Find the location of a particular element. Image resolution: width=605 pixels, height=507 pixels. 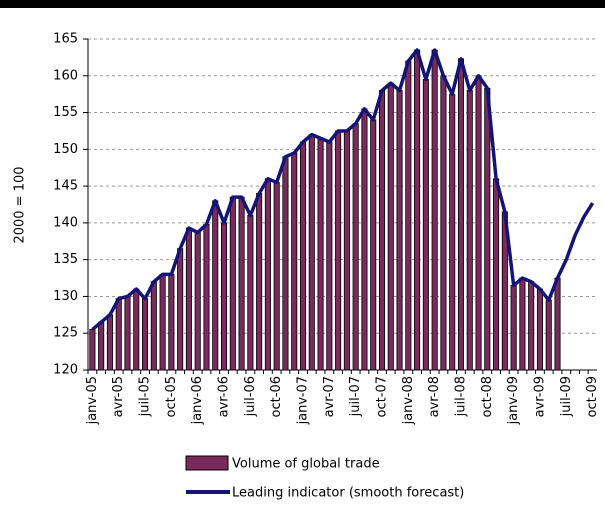

legend-swatch is located at coordinates (207, 463).